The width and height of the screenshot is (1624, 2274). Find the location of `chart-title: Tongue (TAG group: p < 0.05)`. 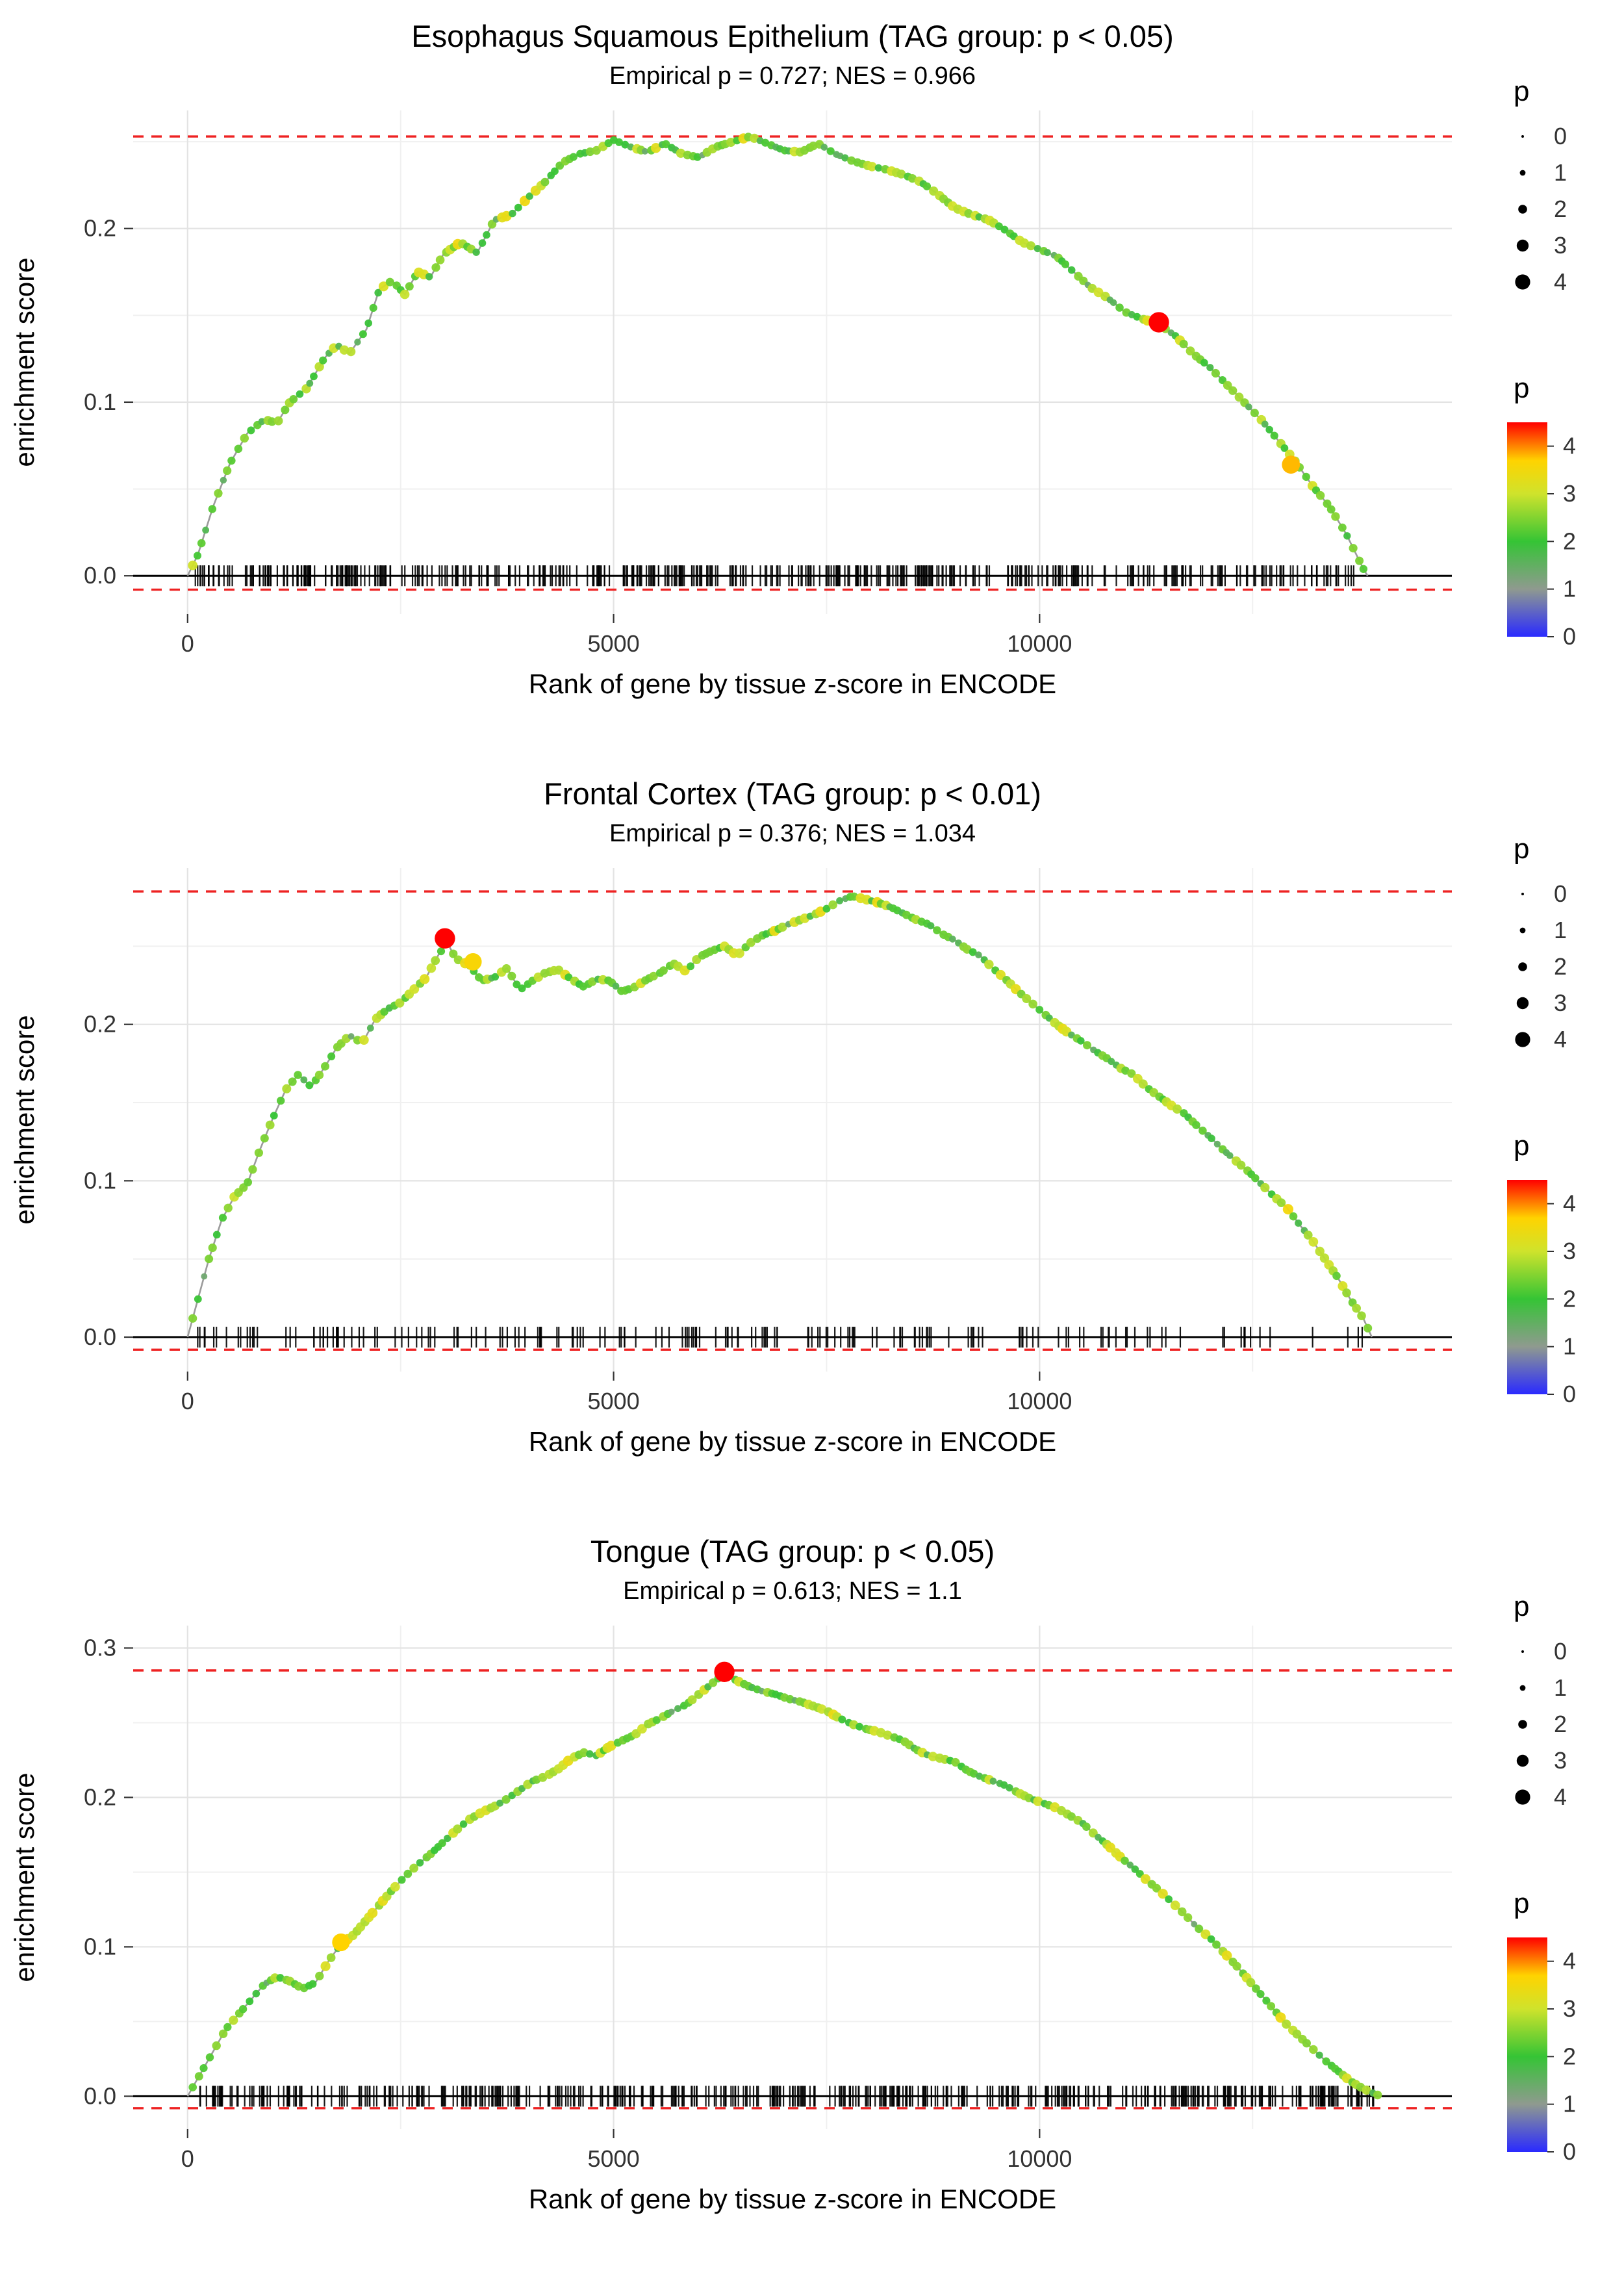

chart-title: Tongue (TAG group: p < 0.05) is located at coordinates (792, 1551).